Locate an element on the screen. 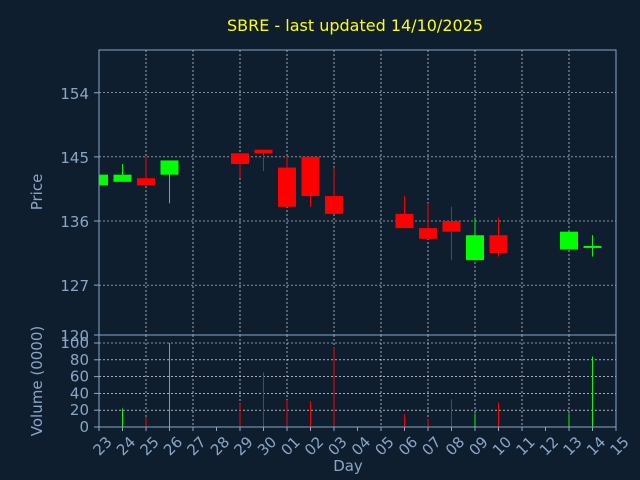 The image size is (640, 480). volume-axis-label: Volume (0000) is located at coordinates (37, 381).